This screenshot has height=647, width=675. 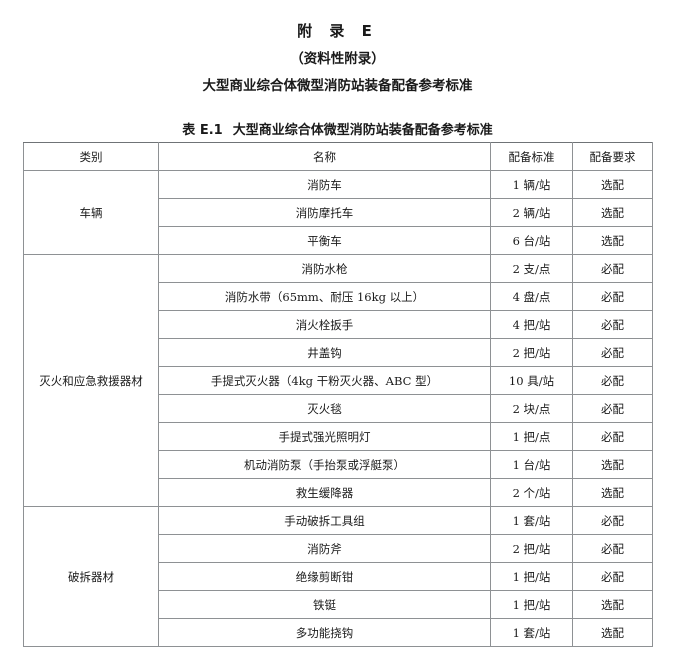 I want to click on cell-name: 绝缘剪断钳, so click(x=324, y=576).